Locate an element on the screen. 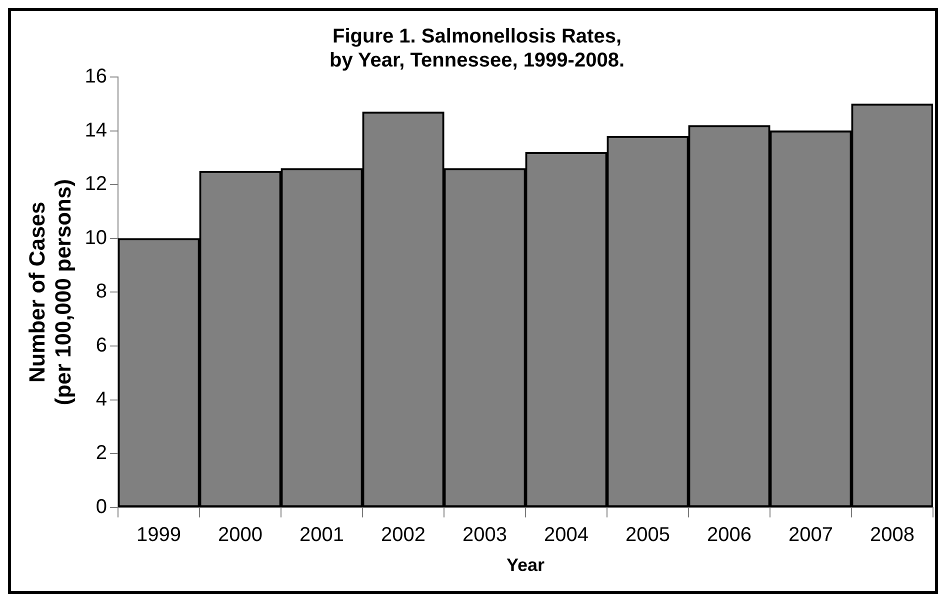  y-tick-label: 8 is located at coordinates (102, 291).